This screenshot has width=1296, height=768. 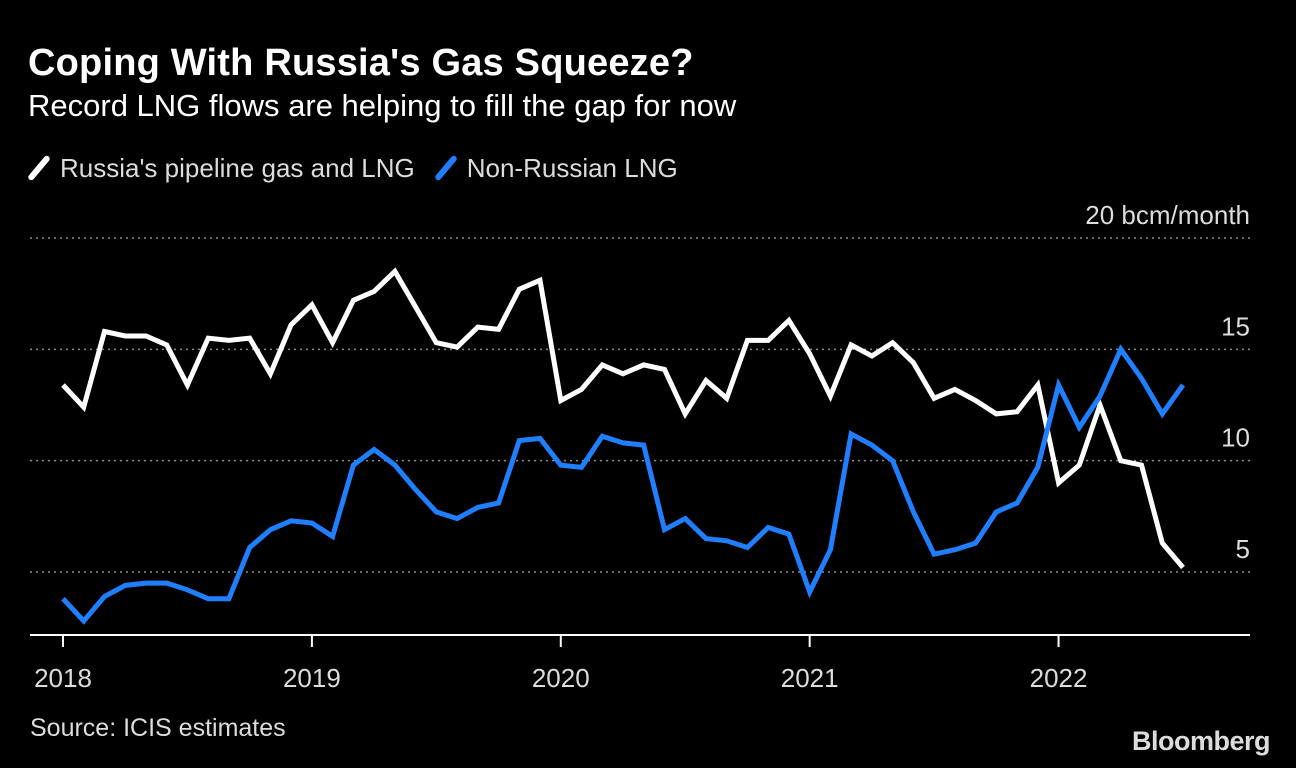 I want to click on x-tick-label-2022: 2022, so click(x=1059, y=678).